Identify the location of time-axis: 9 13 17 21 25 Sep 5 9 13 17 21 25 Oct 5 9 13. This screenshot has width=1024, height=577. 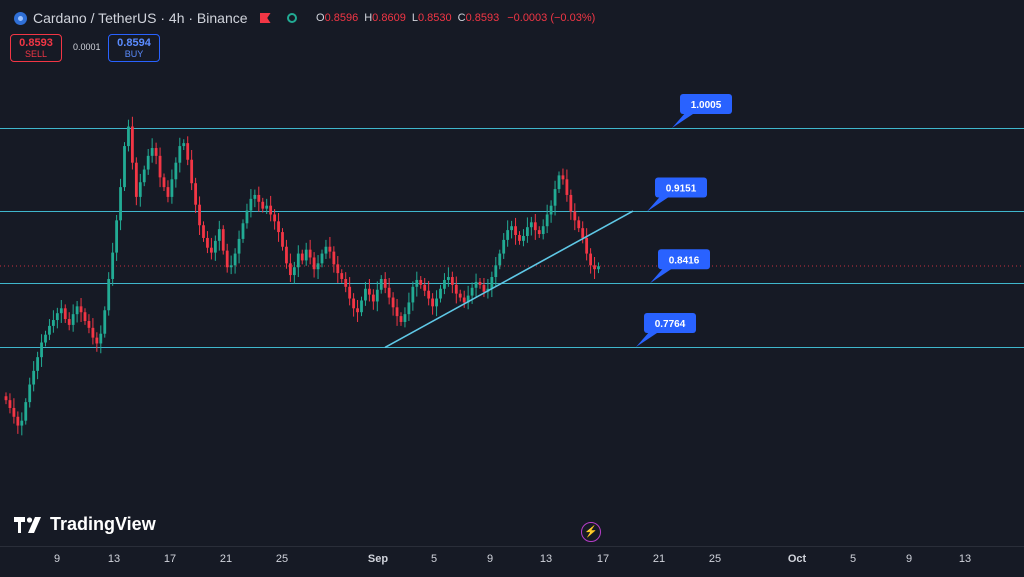
(512, 561).